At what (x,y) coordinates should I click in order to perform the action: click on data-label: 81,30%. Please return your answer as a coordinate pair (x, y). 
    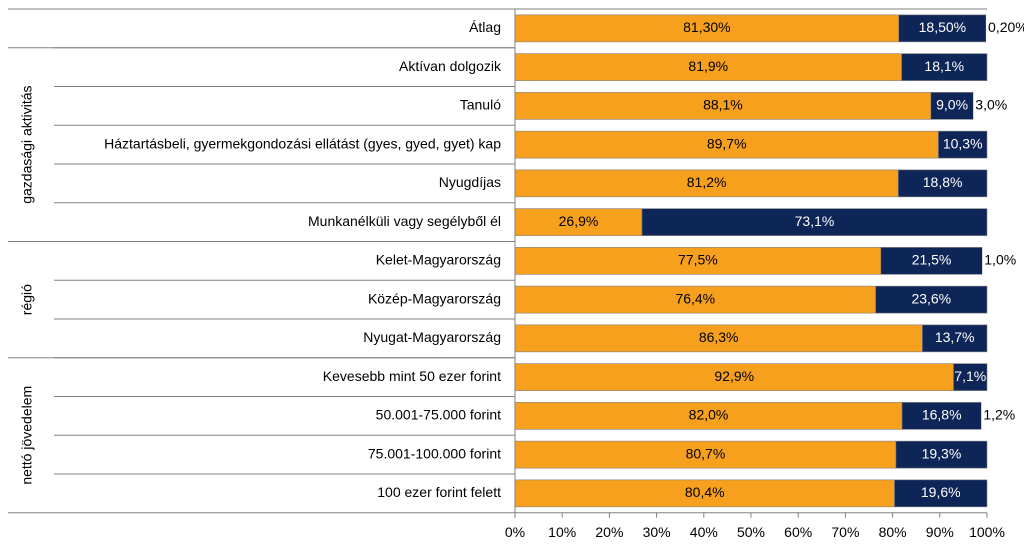
    Looking at the image, I should click on (706, 27).